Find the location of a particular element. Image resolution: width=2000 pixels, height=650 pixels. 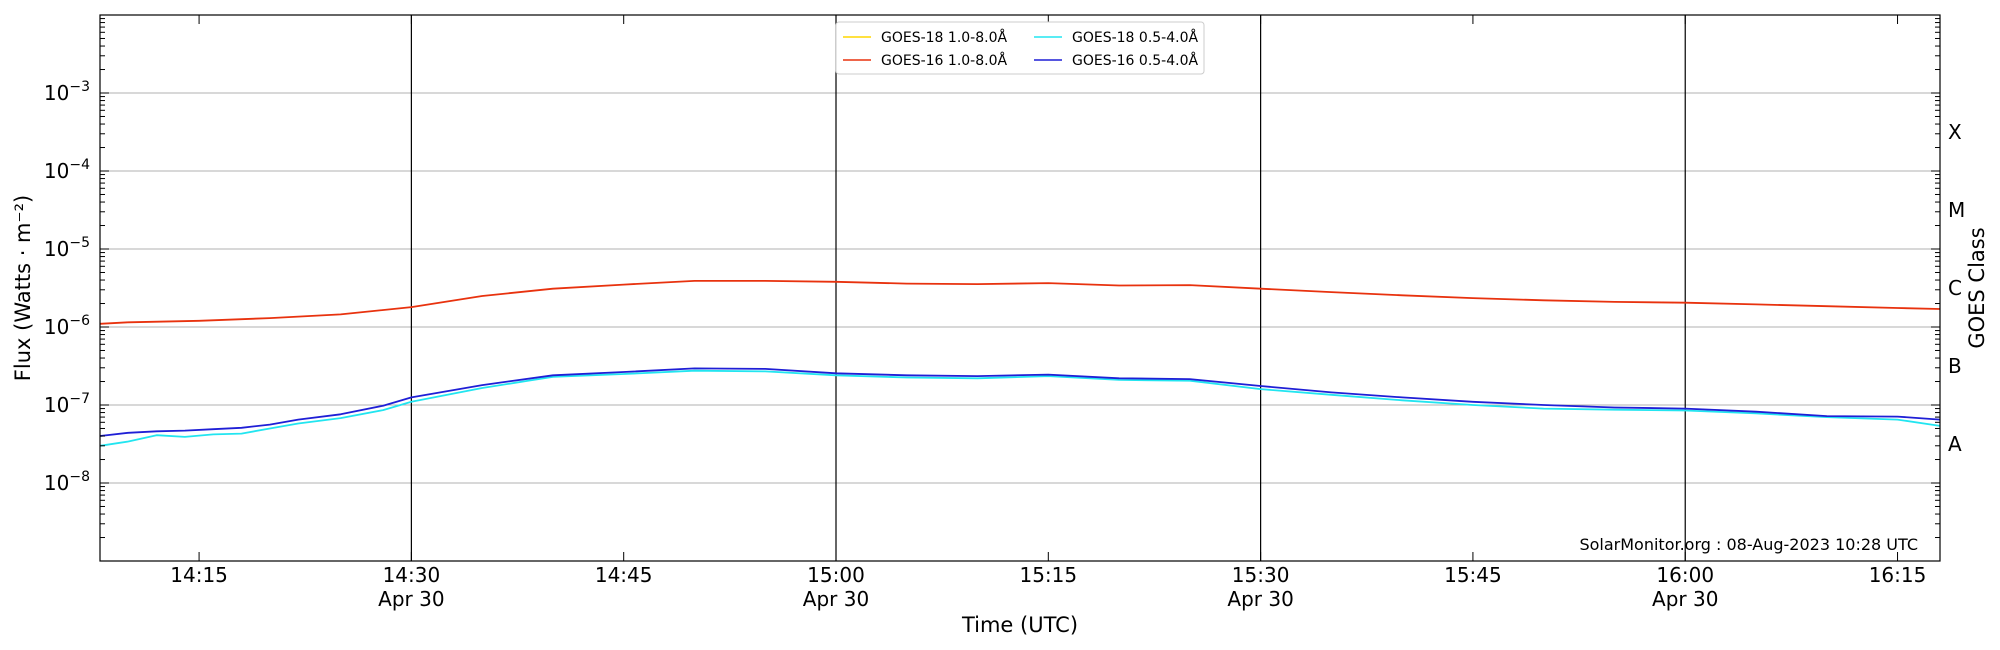

x-tick-label: 14:30 is located at coordinates (412, 575).